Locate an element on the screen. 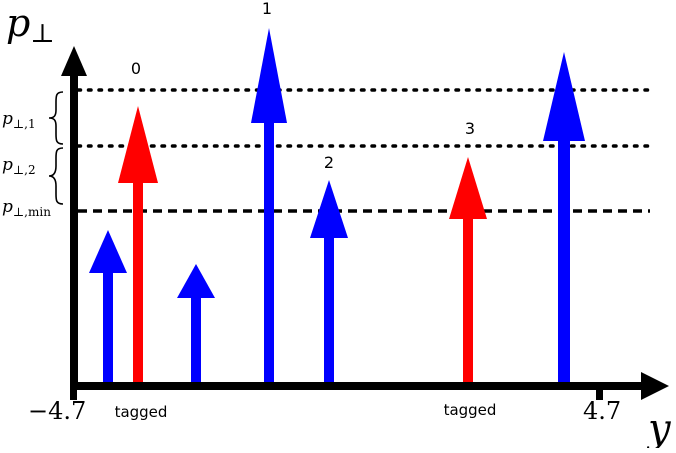 Image resolution: width=676 pixels, height=453 pixels. threshold-label-pmin: p⊥,min is located at coordinates (26, 208).